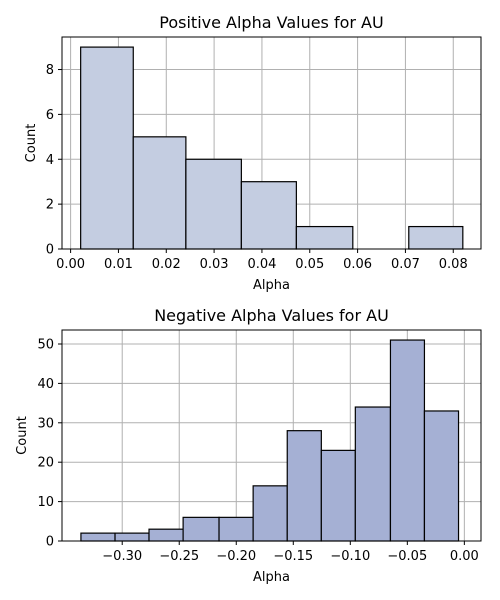 Image resolution: width=500 pixels, height=600 pixels. Describe the element at coordinates (309, 264) in the screenshot. I see `x-tick-label: 0.05` at that location.